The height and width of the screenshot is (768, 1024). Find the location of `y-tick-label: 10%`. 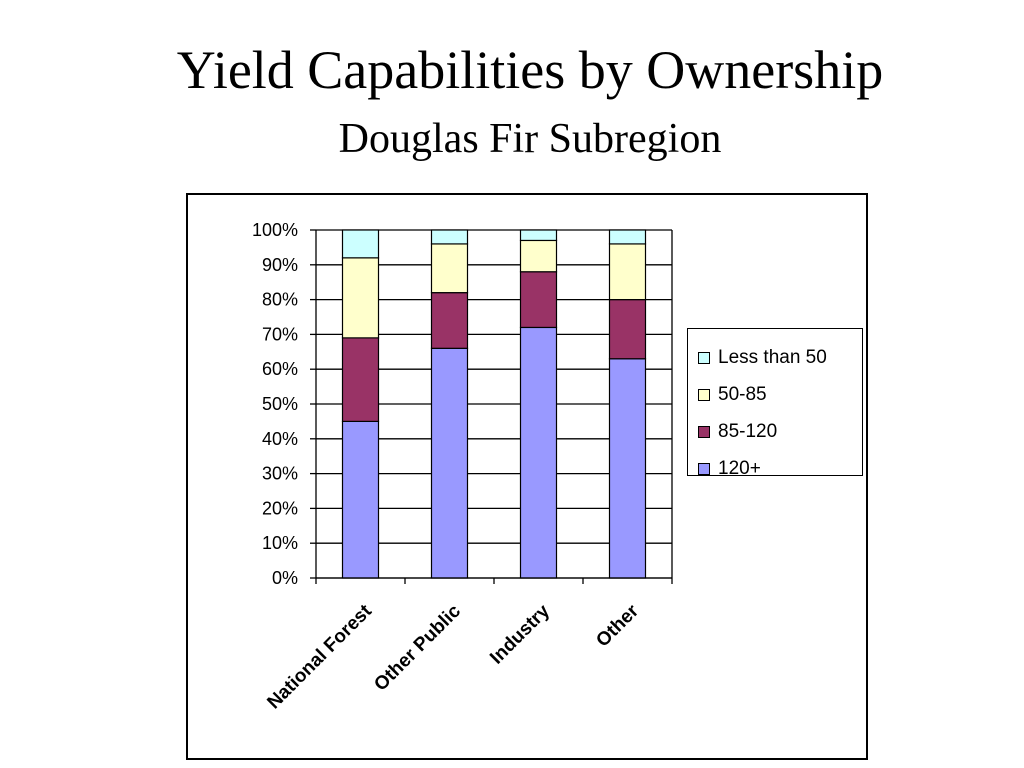

y-tick-label: 10% is located at coordinates (280, 543).